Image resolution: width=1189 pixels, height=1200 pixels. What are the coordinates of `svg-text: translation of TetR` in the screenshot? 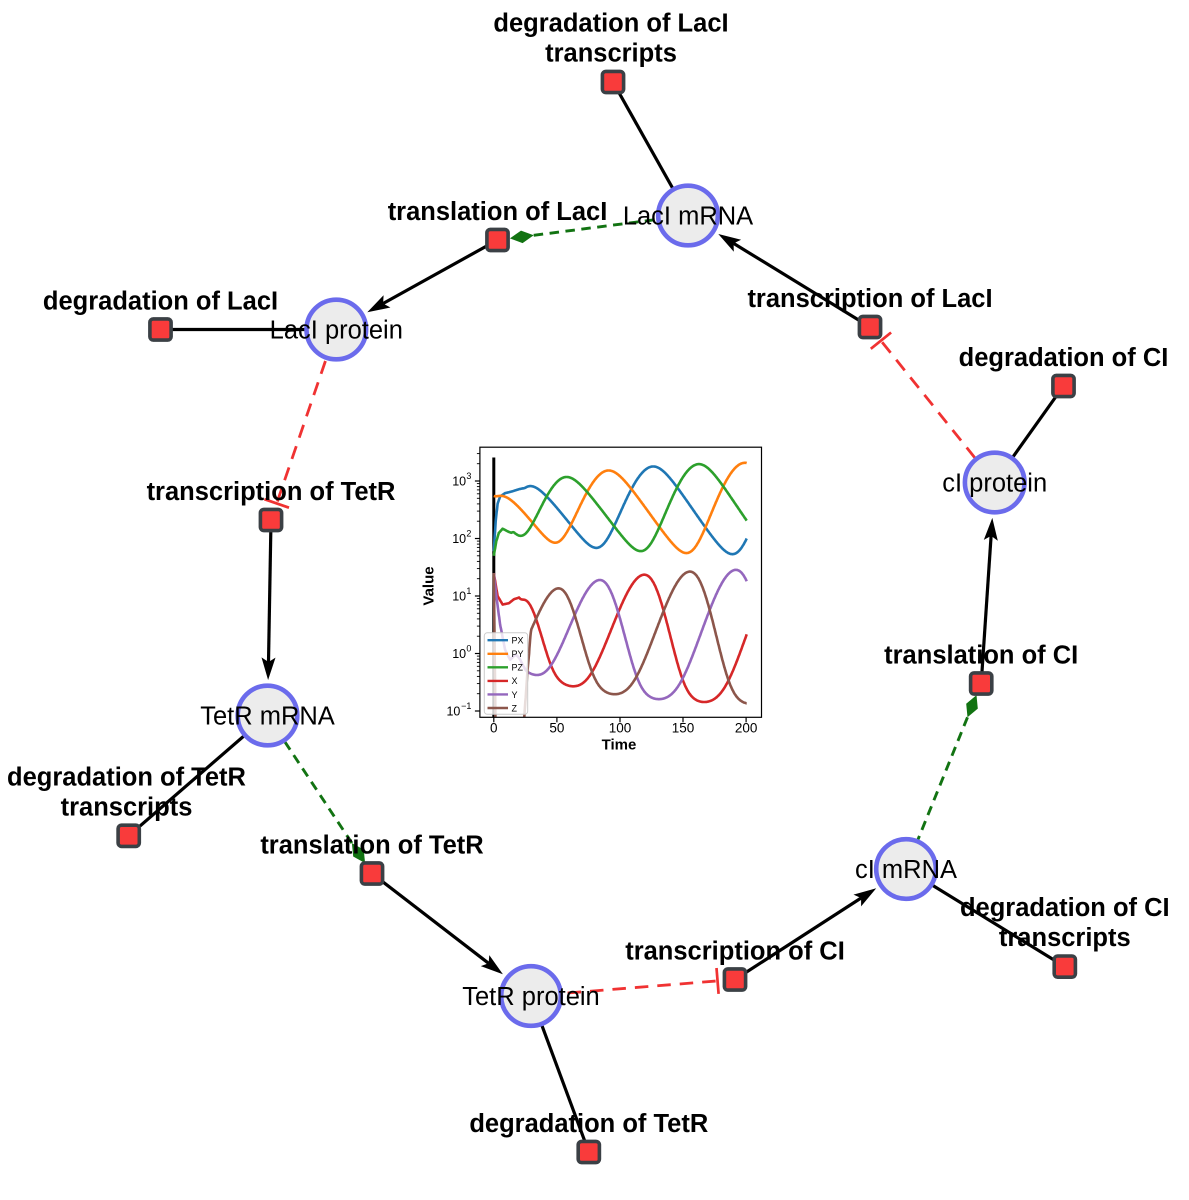 It's located at (371, 846).